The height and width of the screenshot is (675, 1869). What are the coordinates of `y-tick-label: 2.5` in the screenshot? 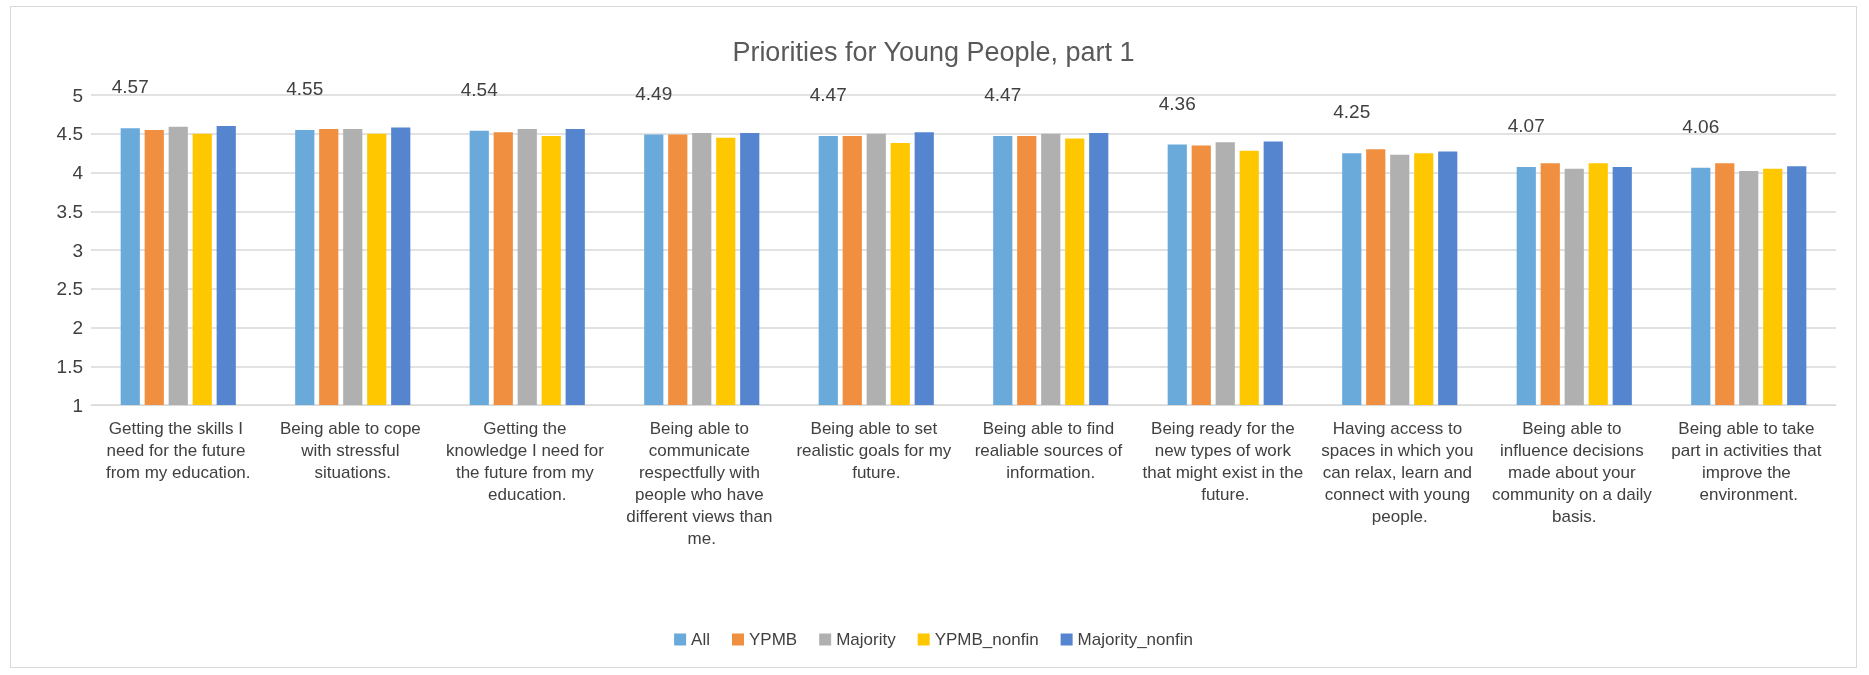 It's located at (69, 289).